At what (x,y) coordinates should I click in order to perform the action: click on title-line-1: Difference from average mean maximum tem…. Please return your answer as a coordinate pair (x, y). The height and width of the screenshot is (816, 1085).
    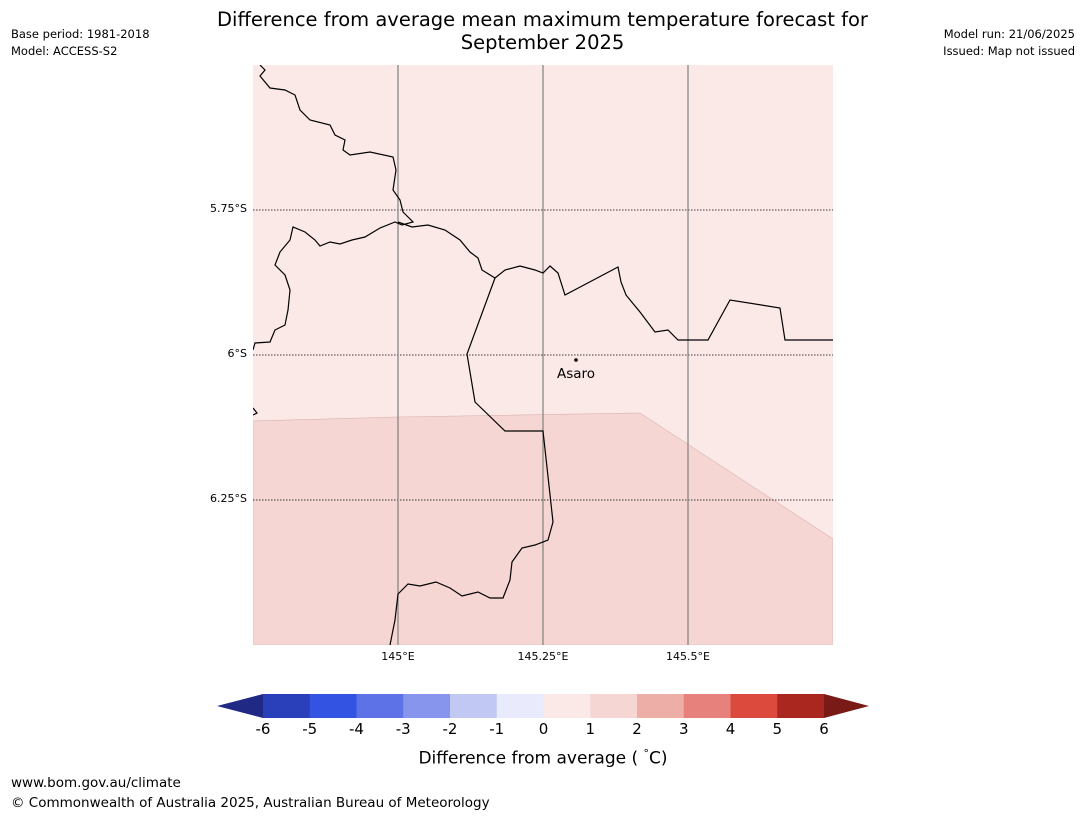
    Looking at the image, I should click on (542, 19).